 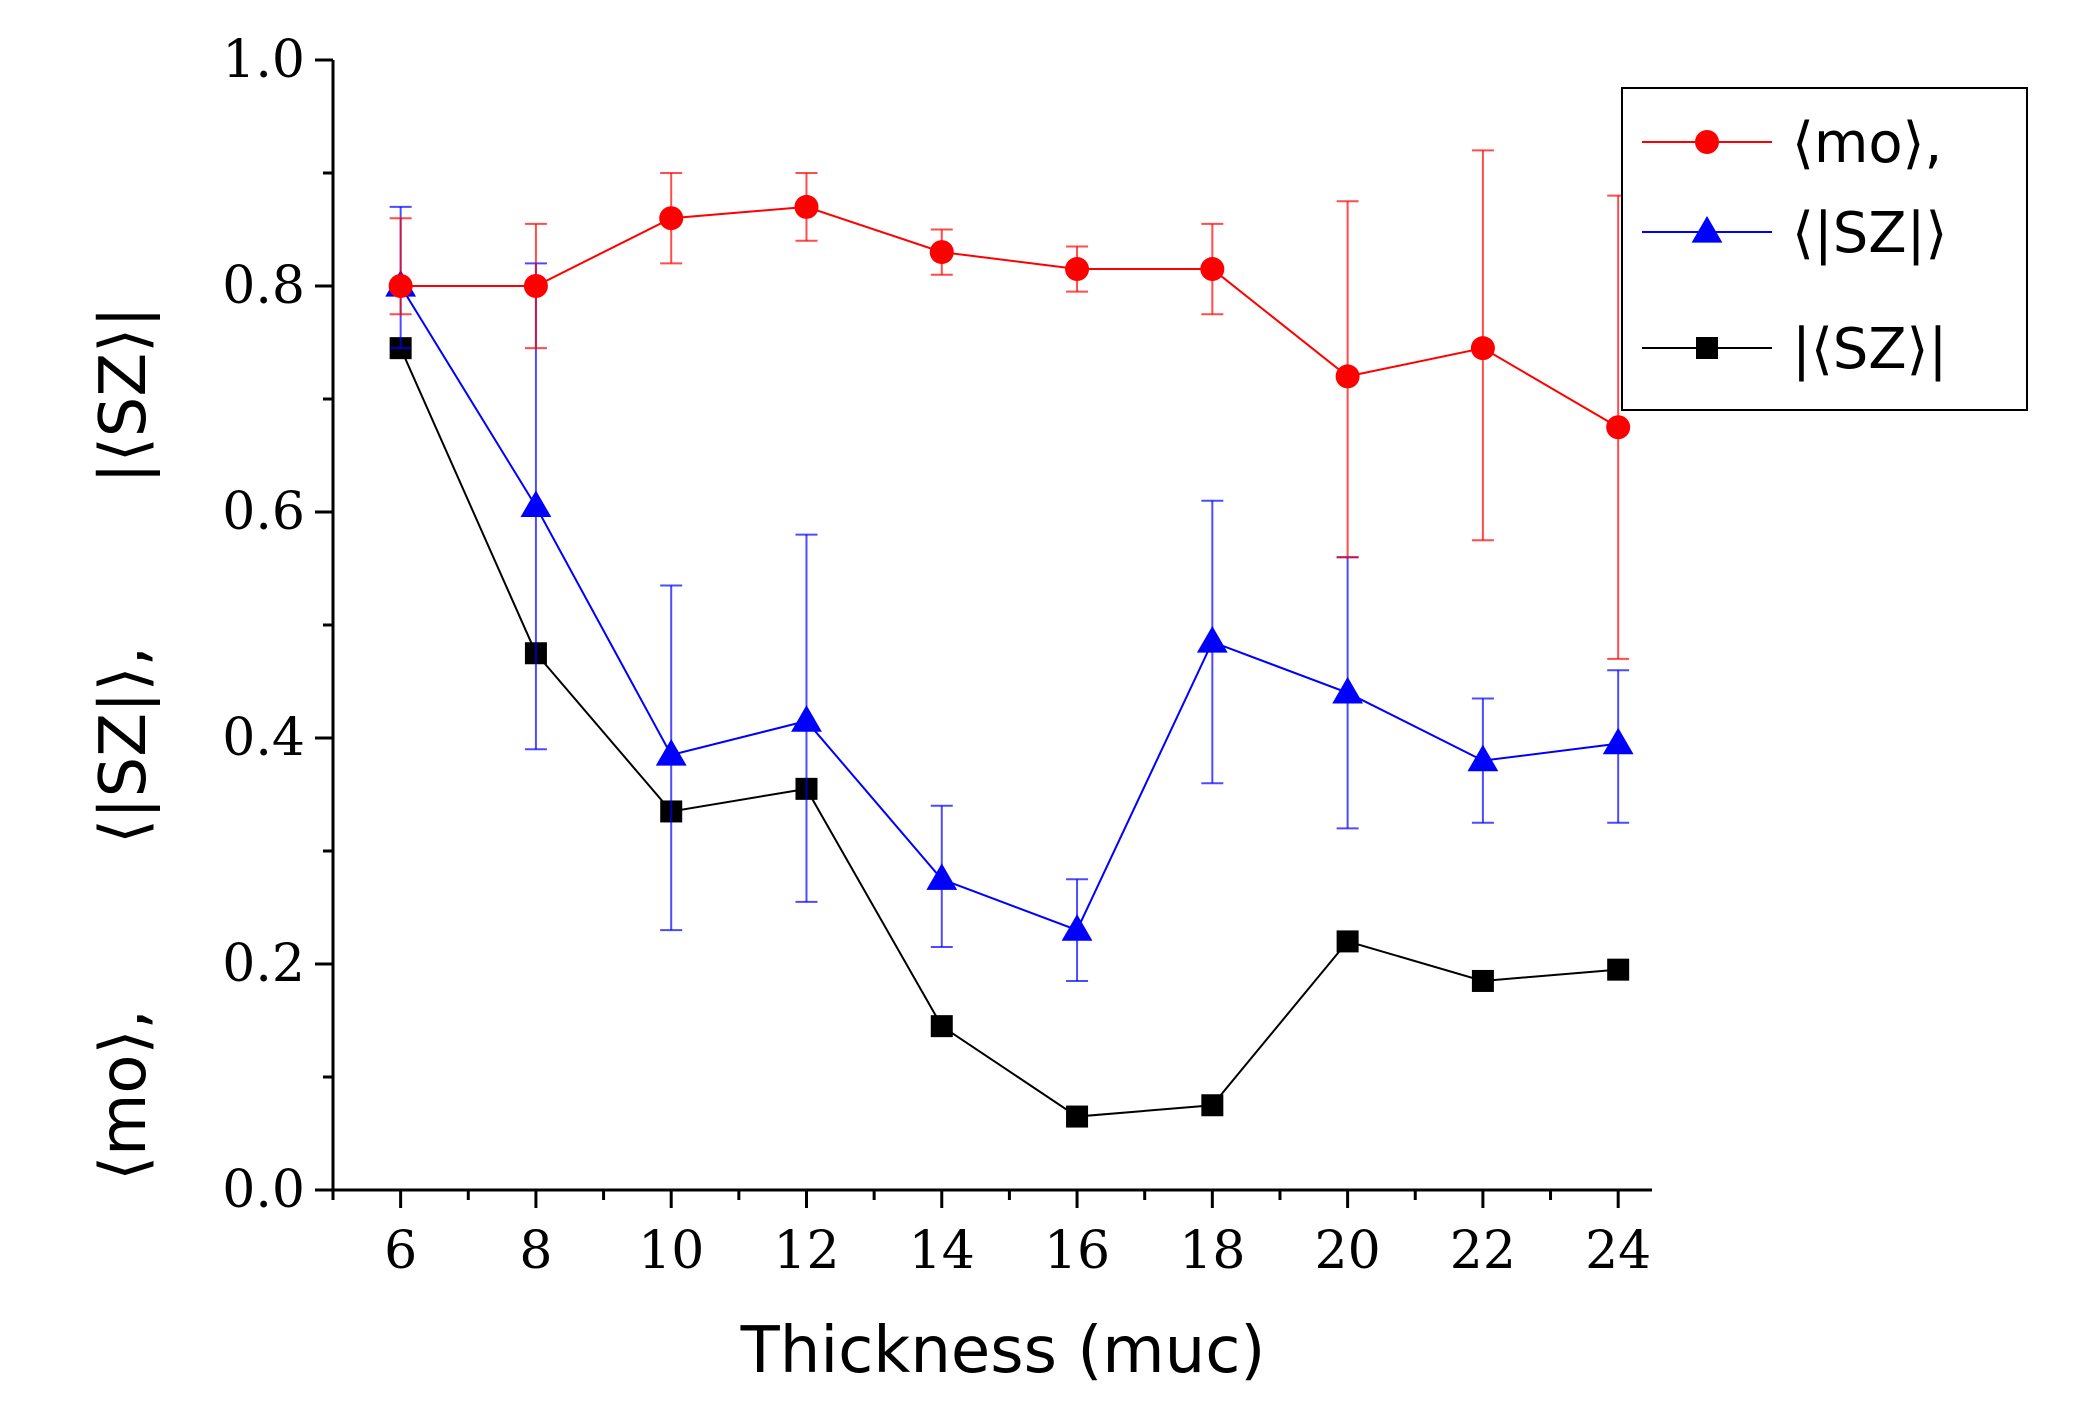 What do you see at coordinates (806, 1251) in the screenshot?
I see `x-tick-label: 12` at bounding box center [806, 1251].